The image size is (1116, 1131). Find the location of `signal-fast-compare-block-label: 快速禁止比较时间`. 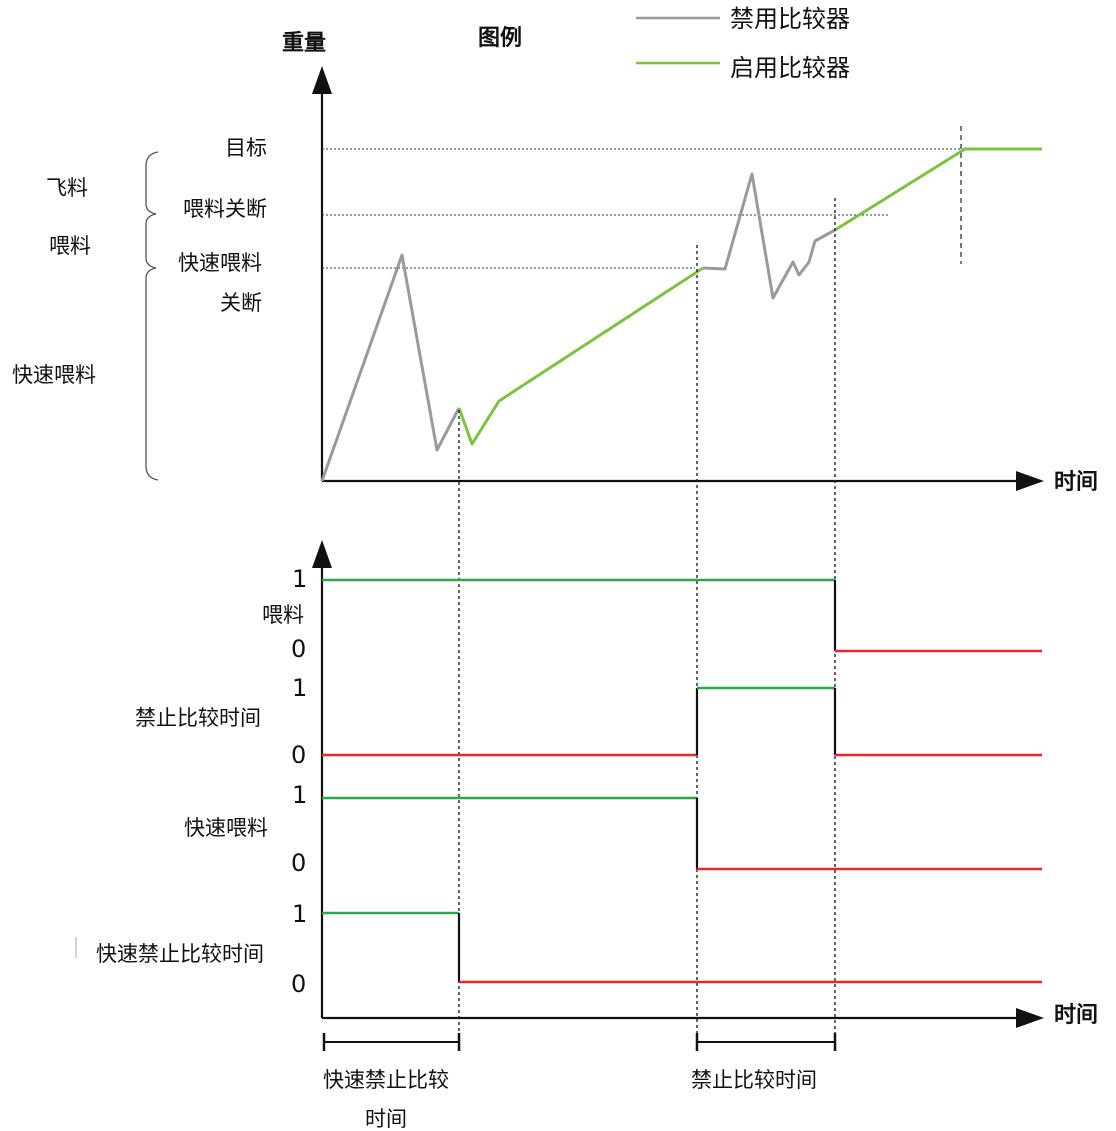

signal-fast-compare-block-label: 快速禁止比较时间 is located at coordinates (180, 954).